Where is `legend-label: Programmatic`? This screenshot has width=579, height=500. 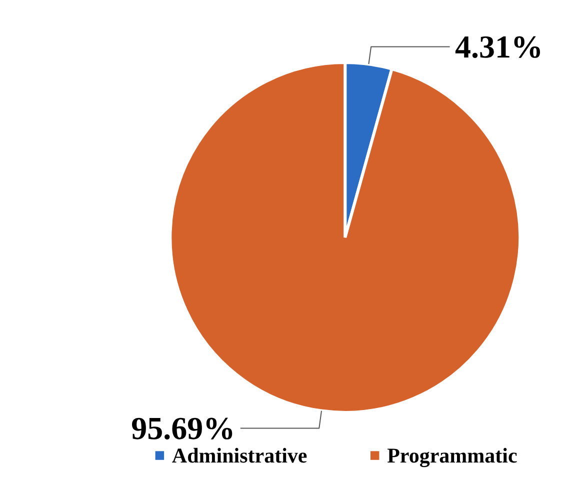
legend-label: Programmatic is located at coordinates (452, 456).